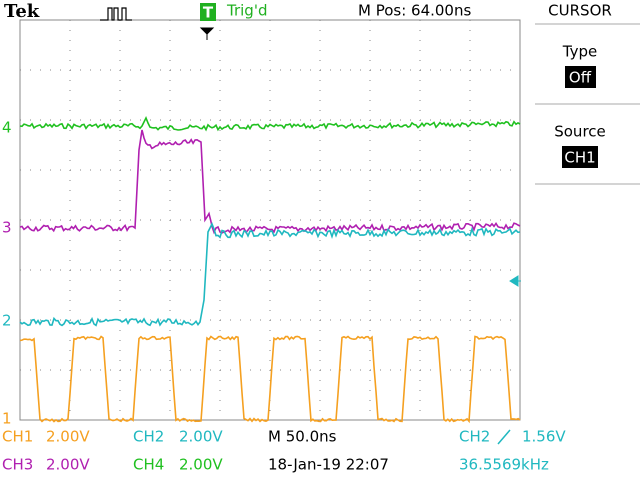  Describe the element at coordinates (504, 465) in the screenshot. I see `frequency: 36.5569kHz` at that location.